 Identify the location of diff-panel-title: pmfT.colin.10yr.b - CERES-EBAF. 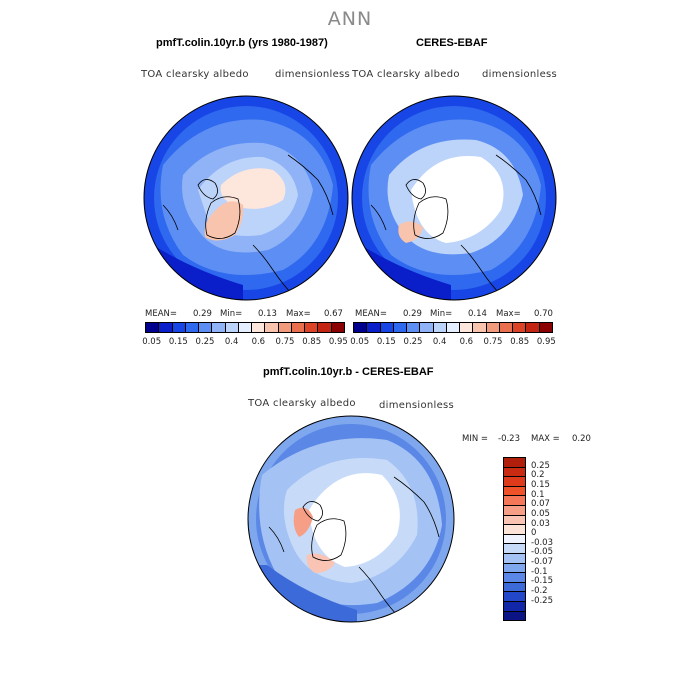
(348, 372).